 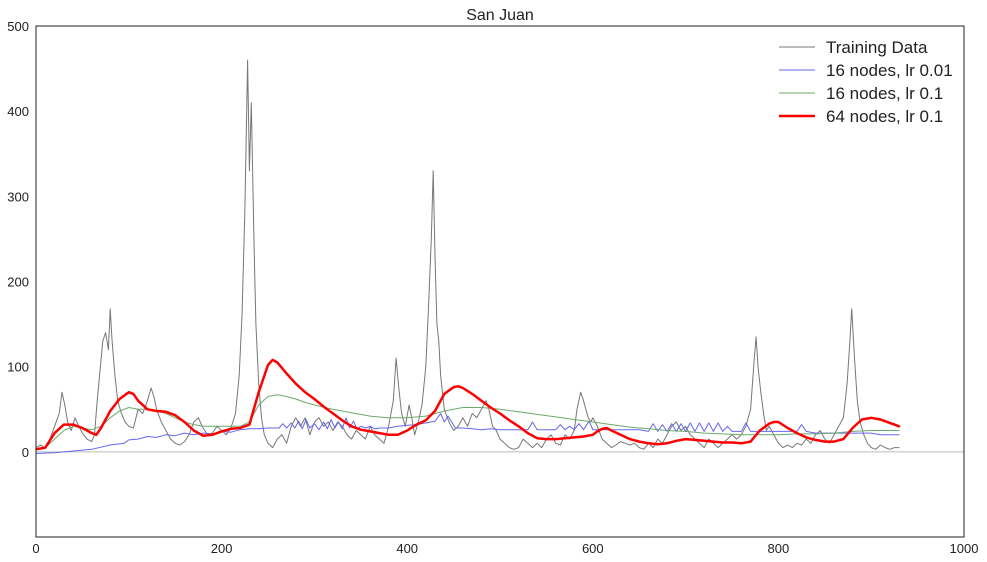 What do you see at coordinates (505, 548) in the screenshot?
I see `x-axis: 0 200 400 600 800 1000` at bounding box center [505, 548].